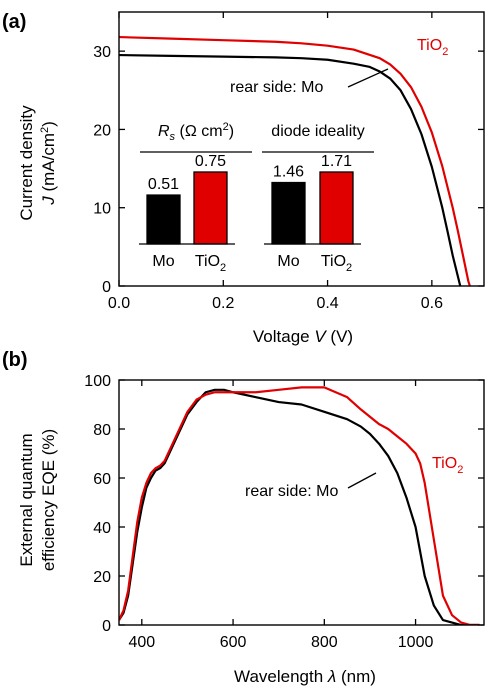 This screenshot has width=496, height=694. What do you see at coordinates (163, 219) in the screenshot?
I see `inset-rs-bar-mo` at bounding box center [163, 219].